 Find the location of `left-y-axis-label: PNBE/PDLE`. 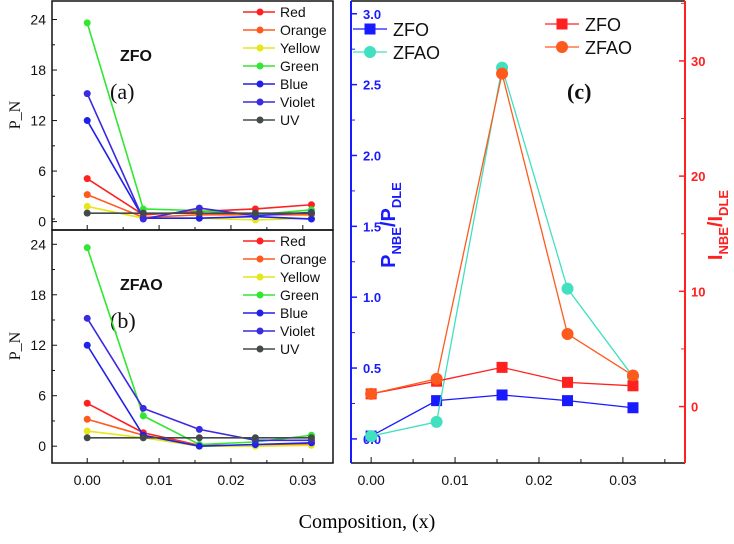

left-y-axis-label: PNBE/PDLE is located at coordinates (391, 225).